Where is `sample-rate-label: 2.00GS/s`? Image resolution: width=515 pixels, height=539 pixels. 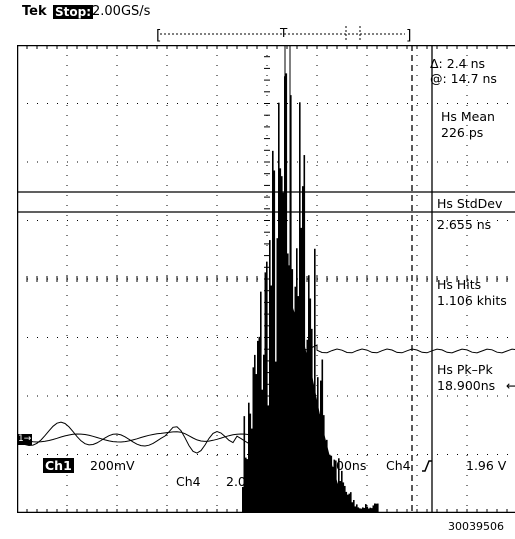 sample-rate-label: 2.00GS/s is located at coordinates (121, 11).